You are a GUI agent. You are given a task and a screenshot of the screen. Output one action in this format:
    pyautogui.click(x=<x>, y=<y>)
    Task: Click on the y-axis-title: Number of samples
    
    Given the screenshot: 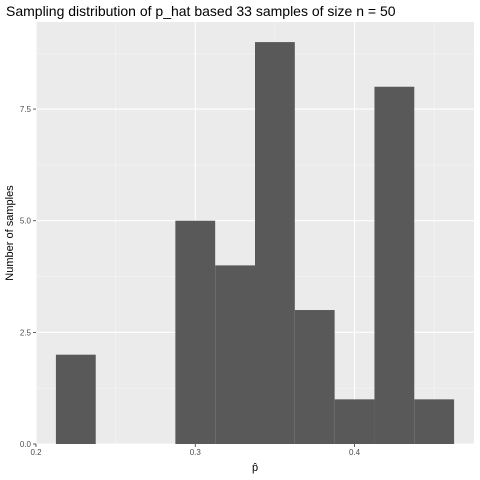 What is the action you would take?
    pyautogui.click(x=10, y=233)
    